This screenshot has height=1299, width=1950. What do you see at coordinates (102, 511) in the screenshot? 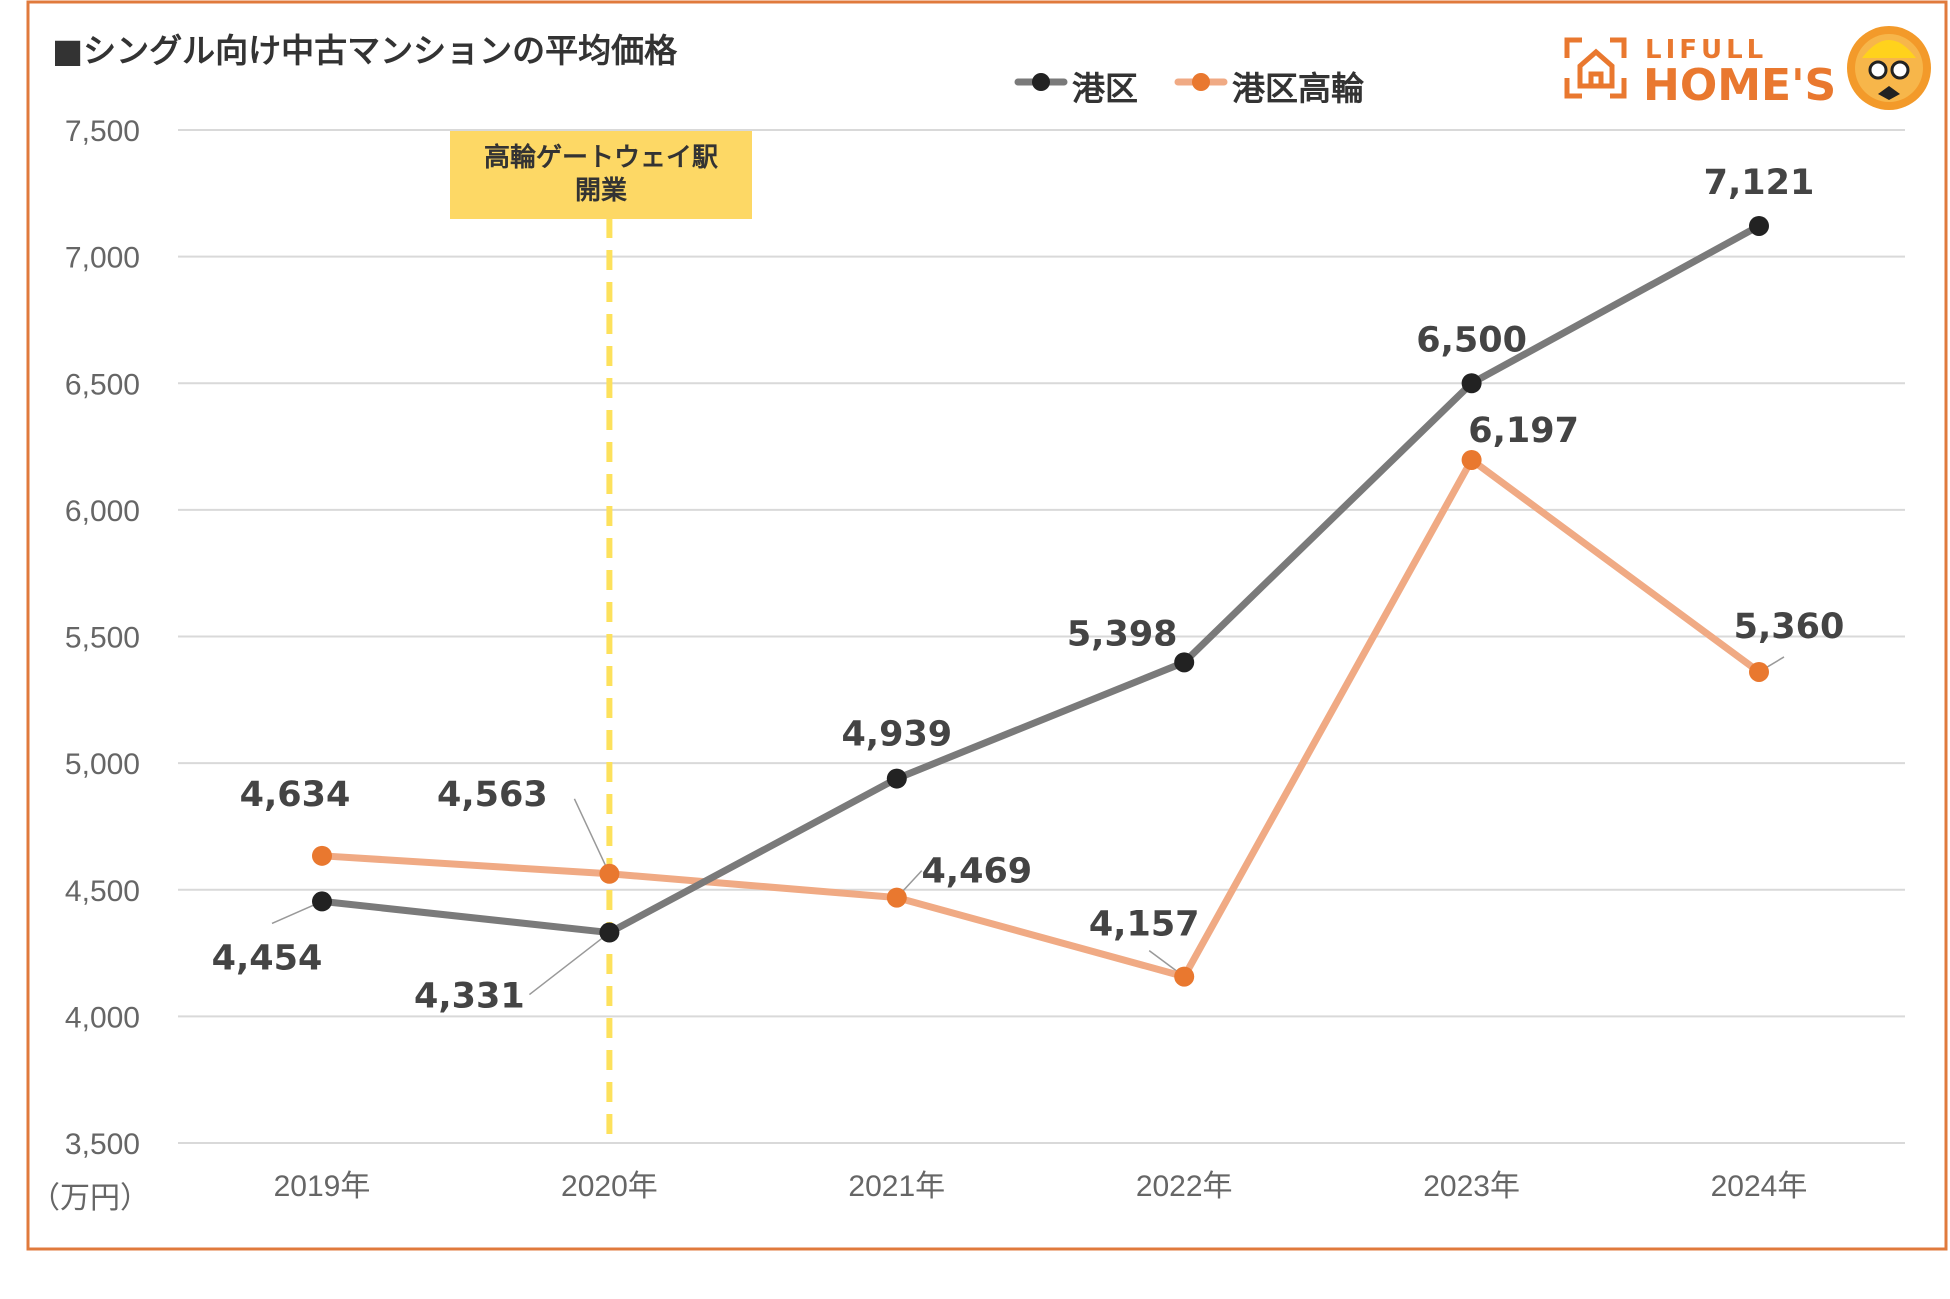
I see `y-tick-label: 6,000` at bounding box center [102, 511].